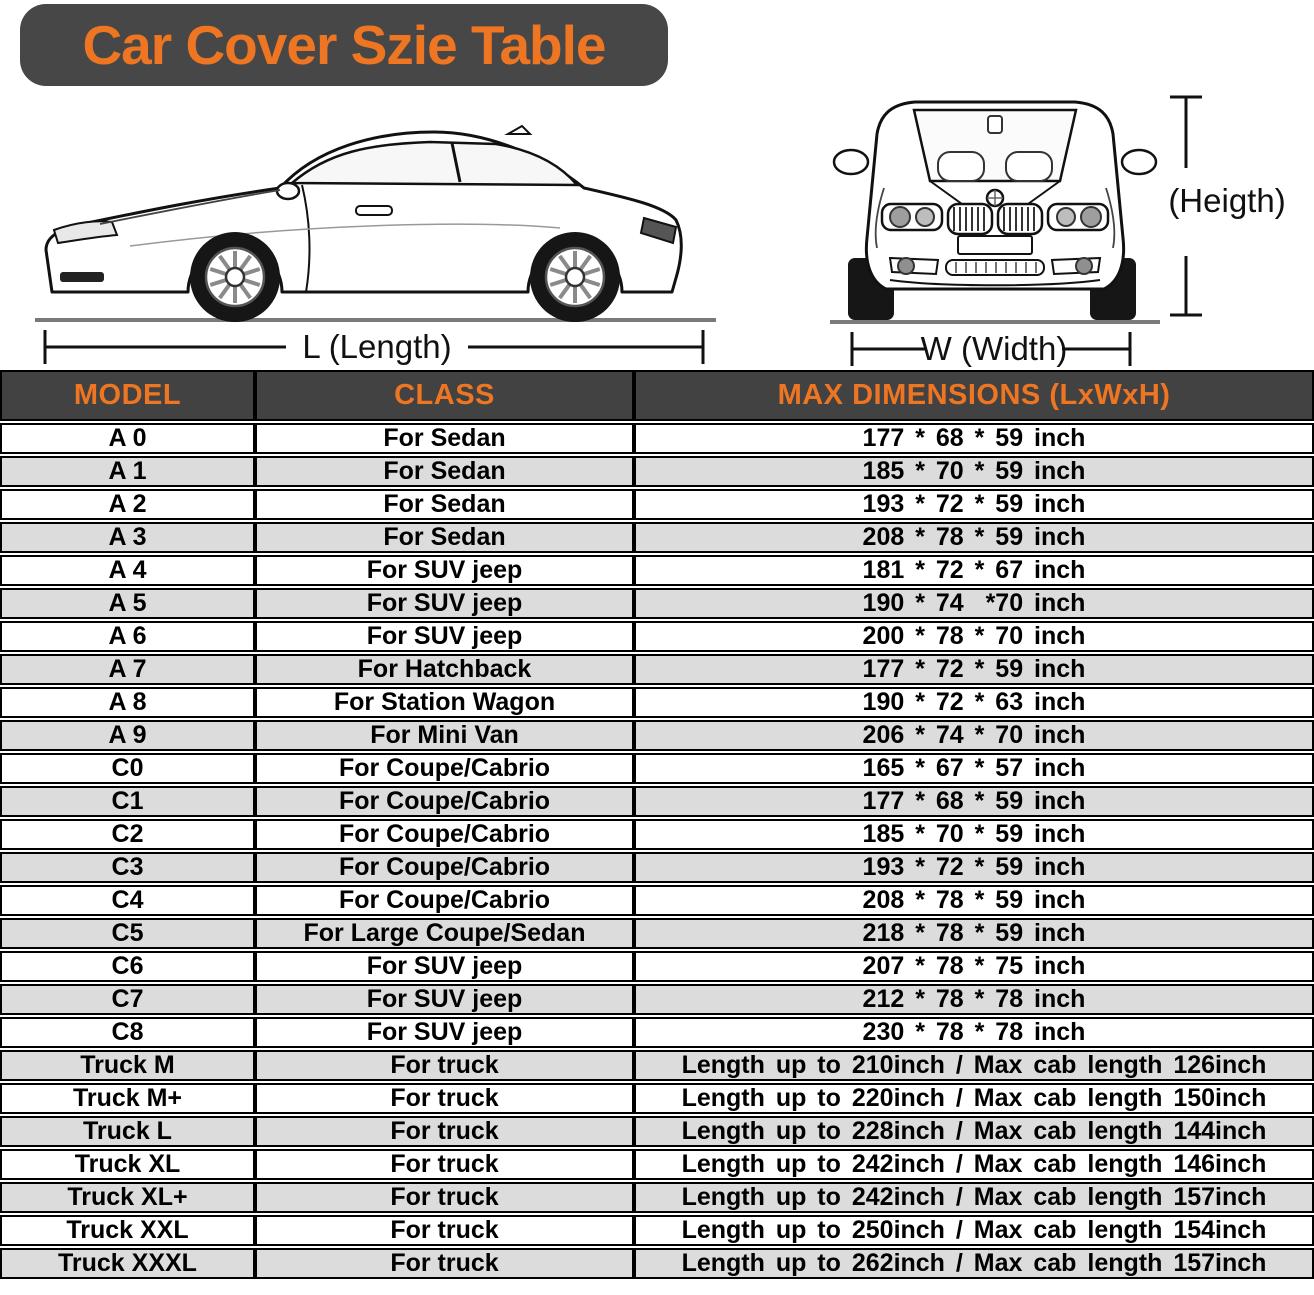 Image resolution: width=1314 pixels, height=1295 pixels. Describe the element at coordinates (127, 1230) in the screenshot. I see `cell-model: Truck XXL` at that location.